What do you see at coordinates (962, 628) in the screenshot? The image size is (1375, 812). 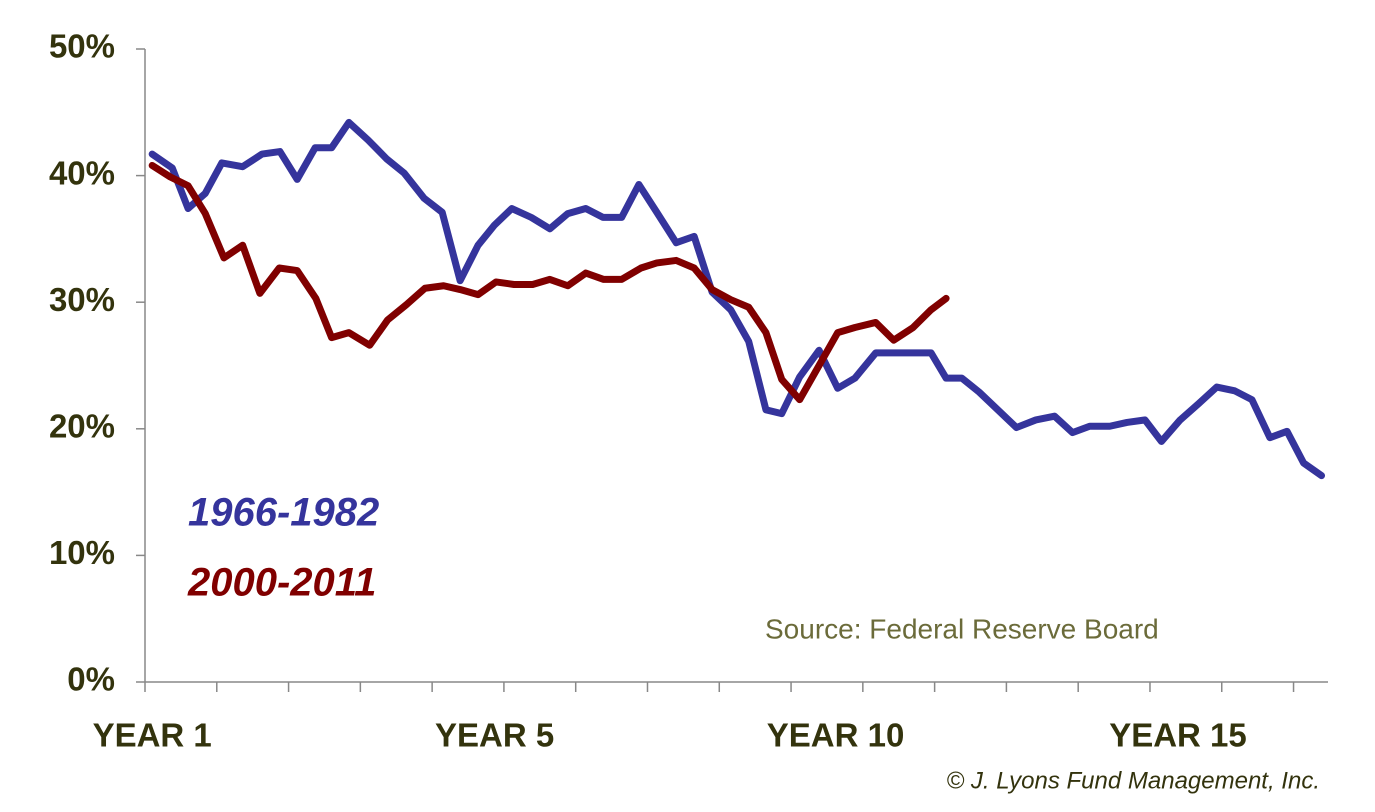 I see `source-note: Source: Federal Reserve Board` at bounding box center [962, 628].